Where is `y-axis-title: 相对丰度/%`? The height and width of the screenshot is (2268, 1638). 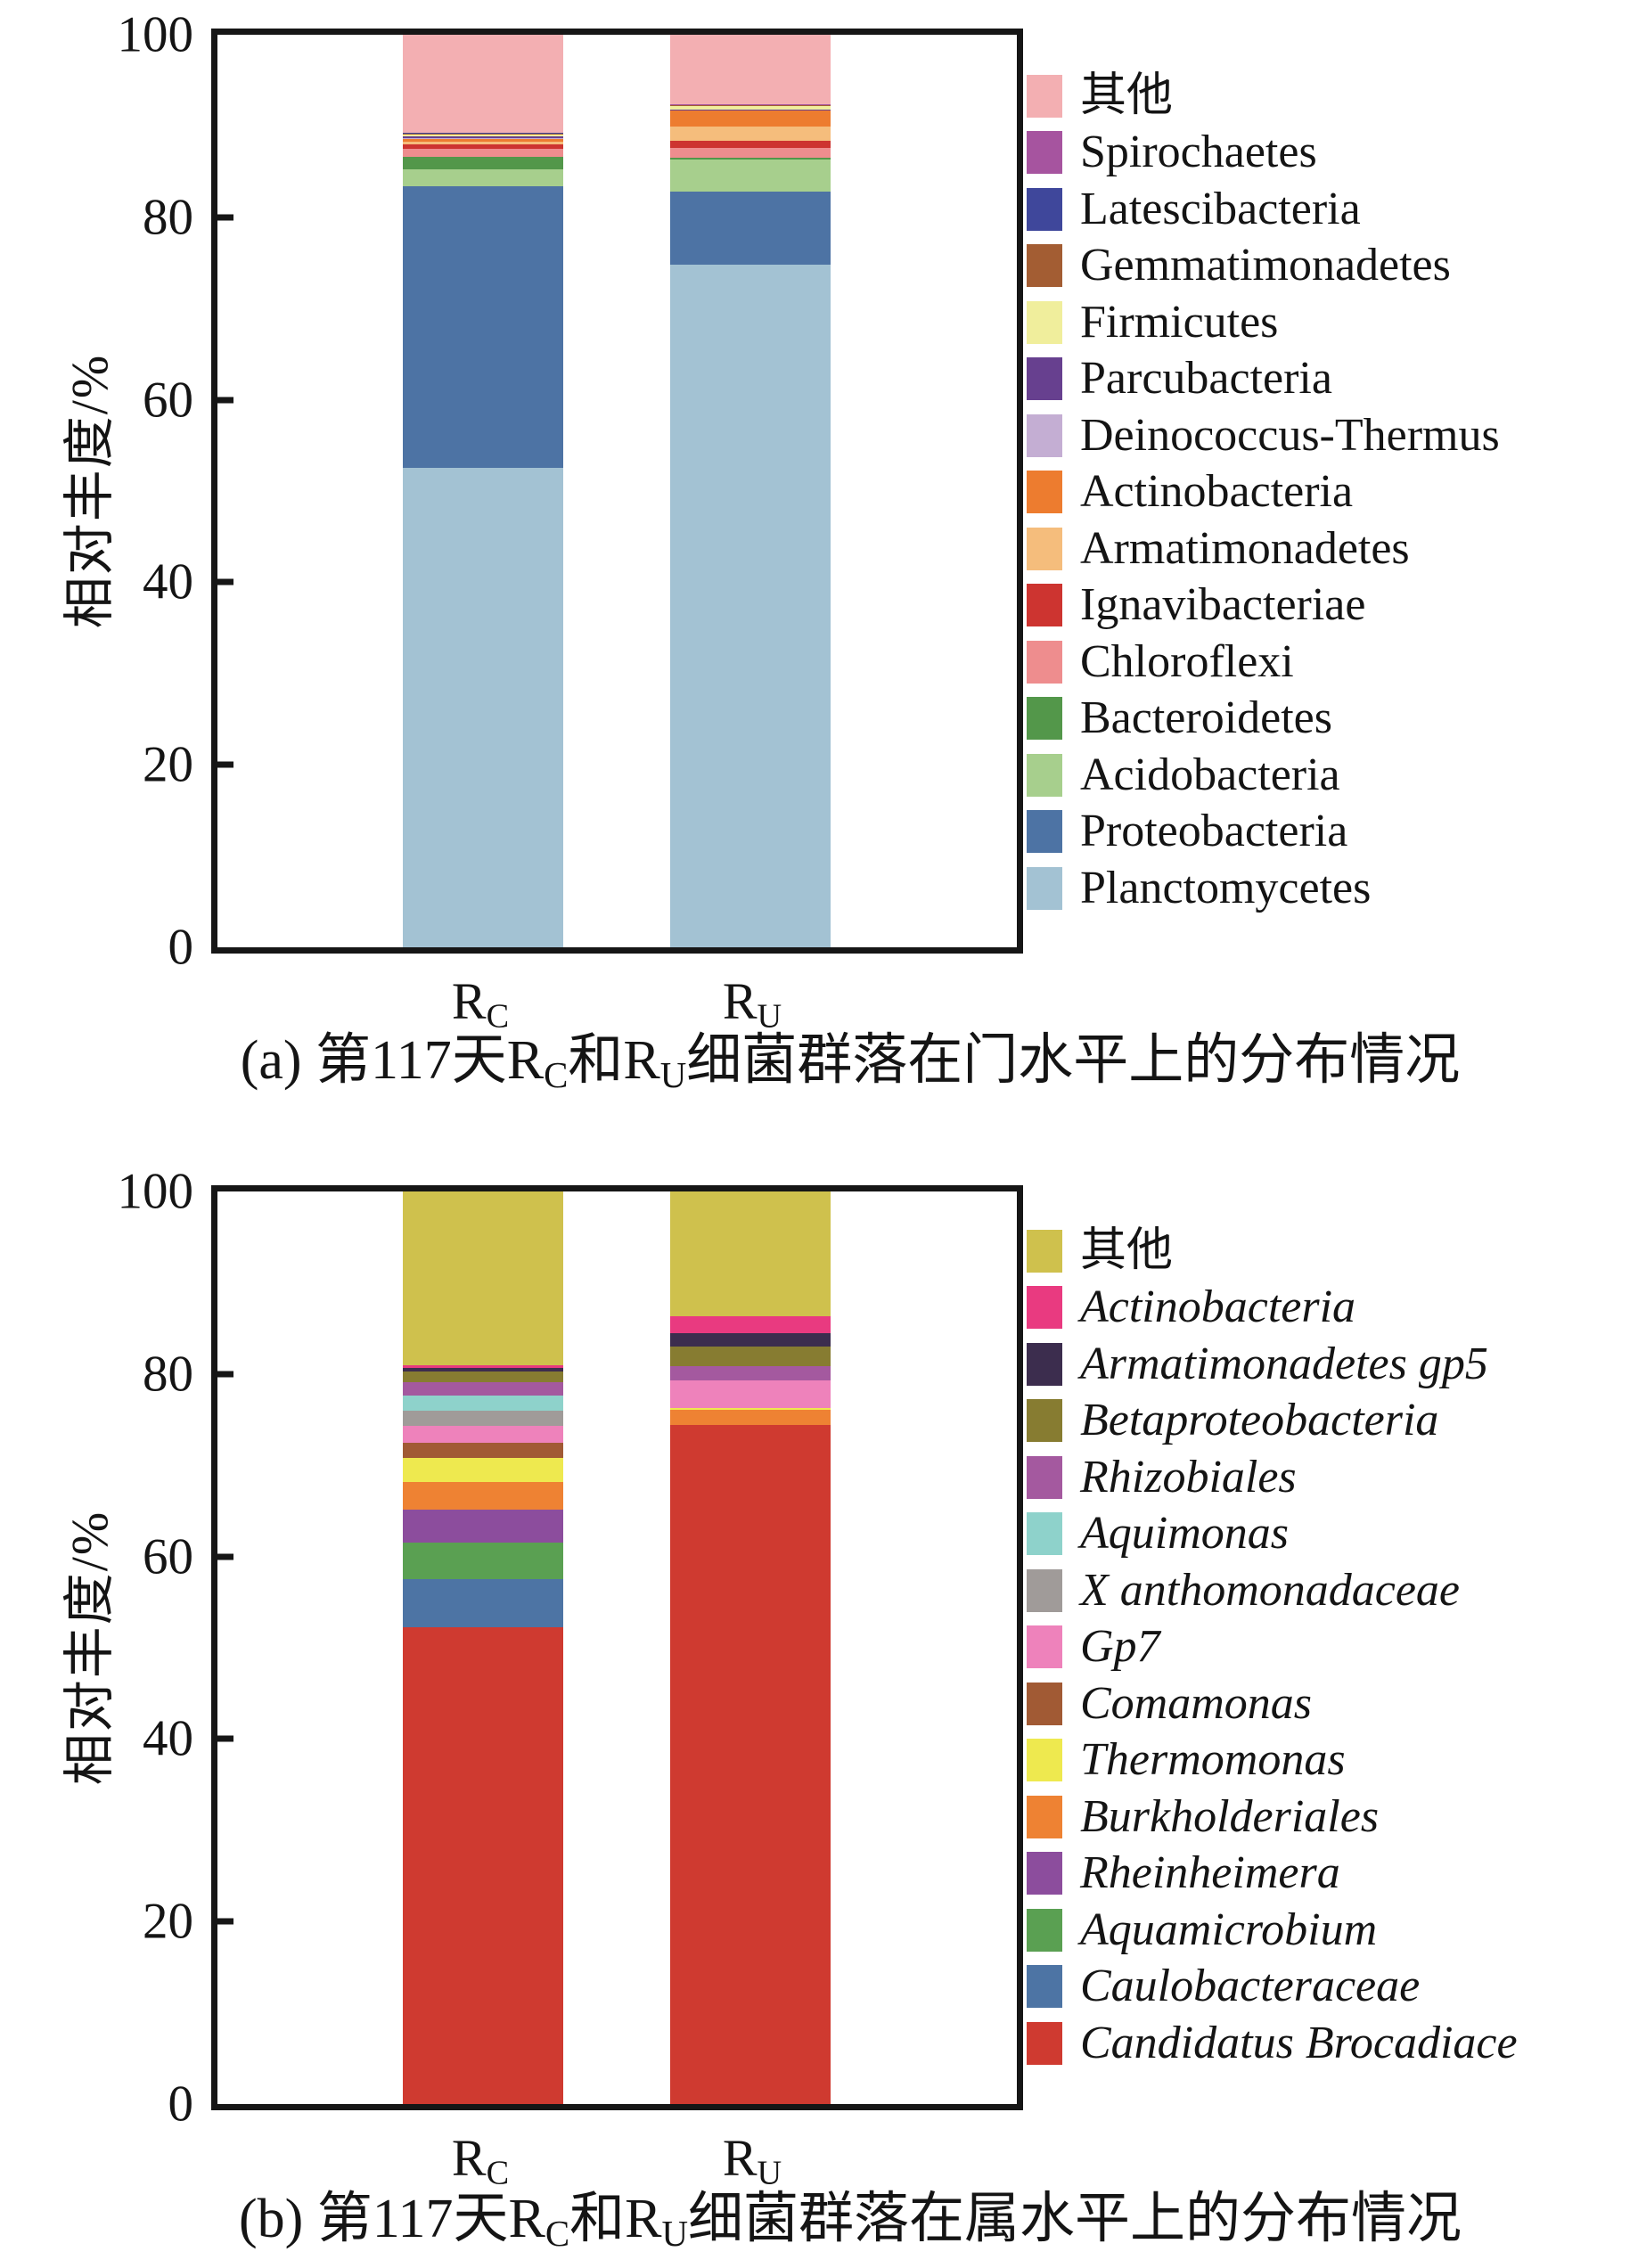 y-axis-title: 相对丰度/% is located at coordinates (90, 1648).